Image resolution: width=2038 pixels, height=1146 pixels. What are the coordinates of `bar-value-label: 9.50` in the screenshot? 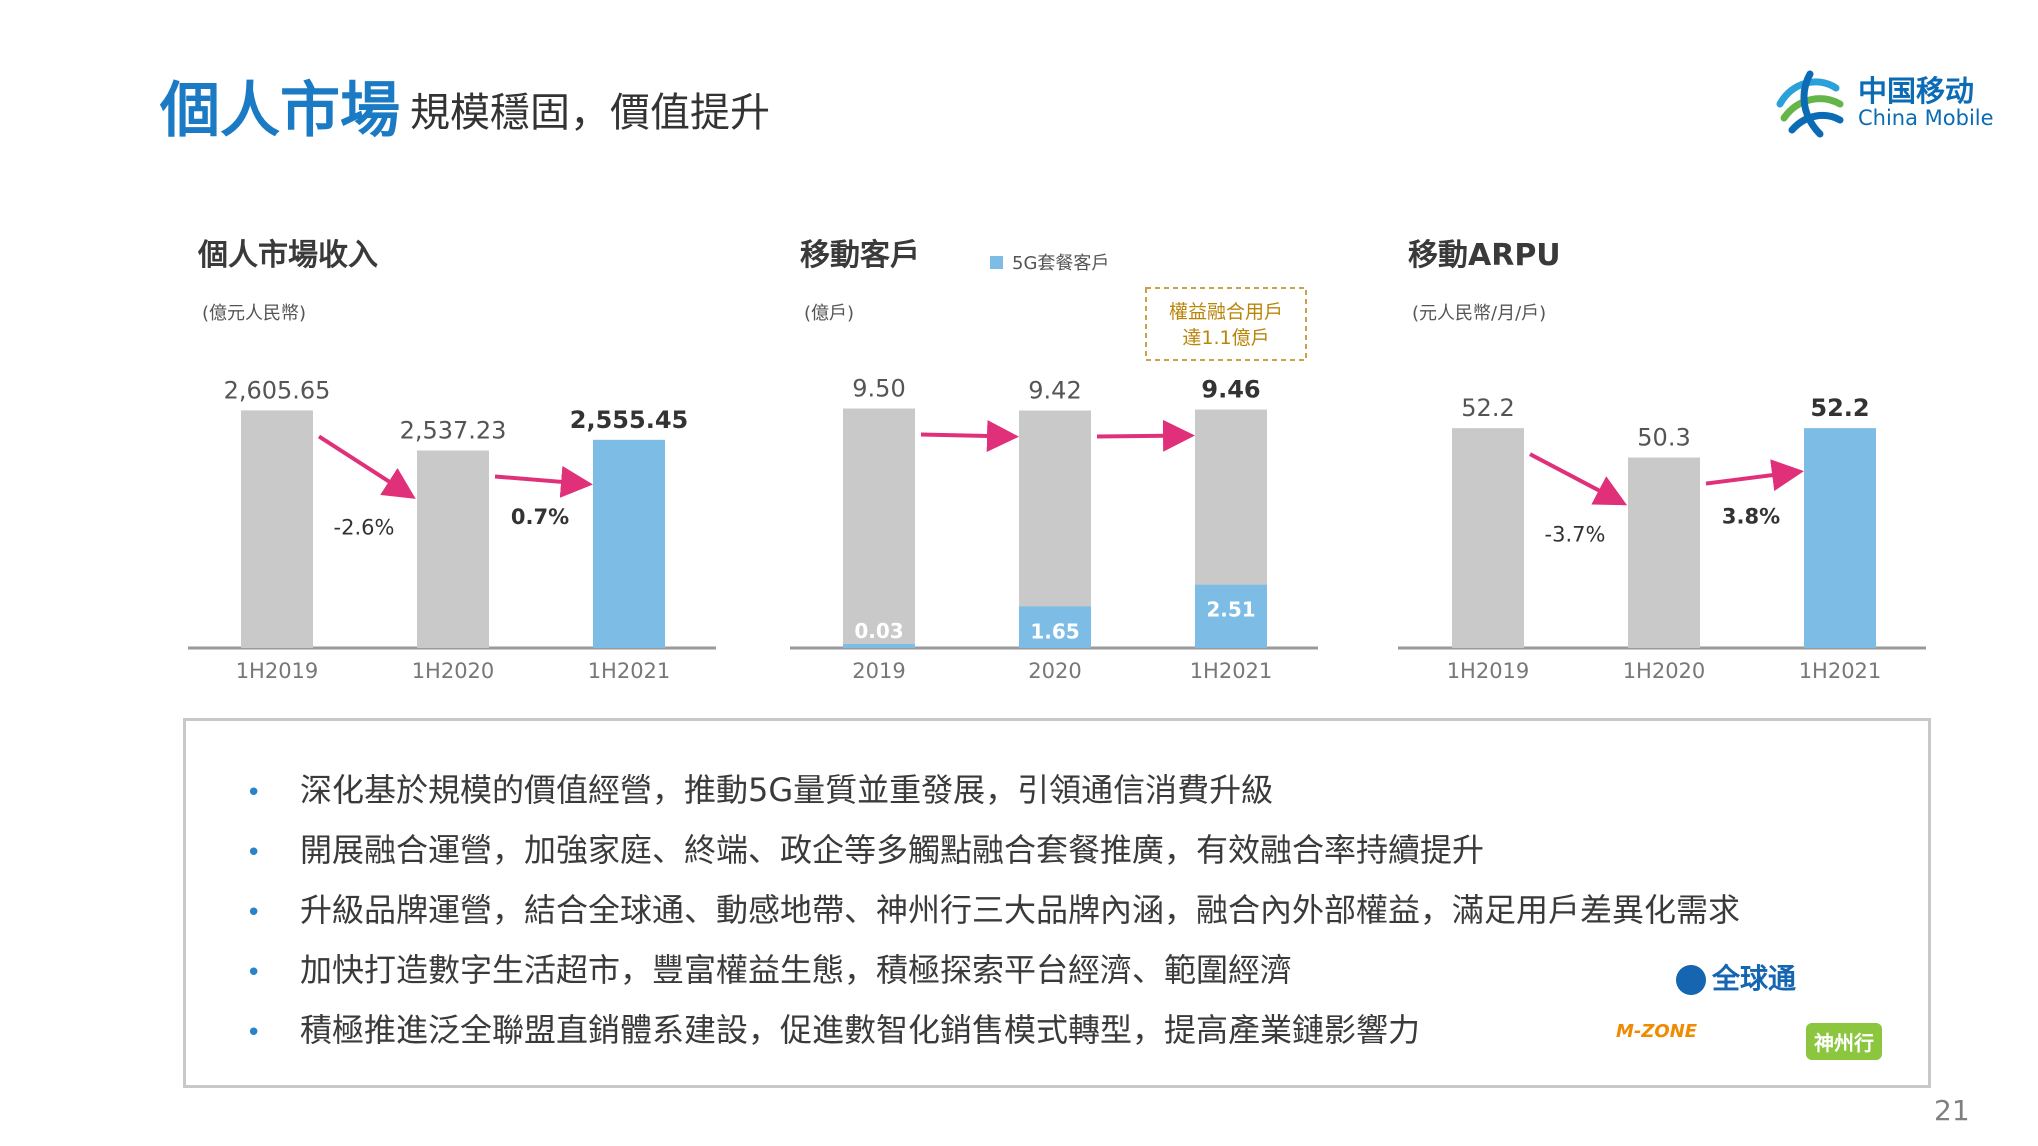 It's located at (878, 389).